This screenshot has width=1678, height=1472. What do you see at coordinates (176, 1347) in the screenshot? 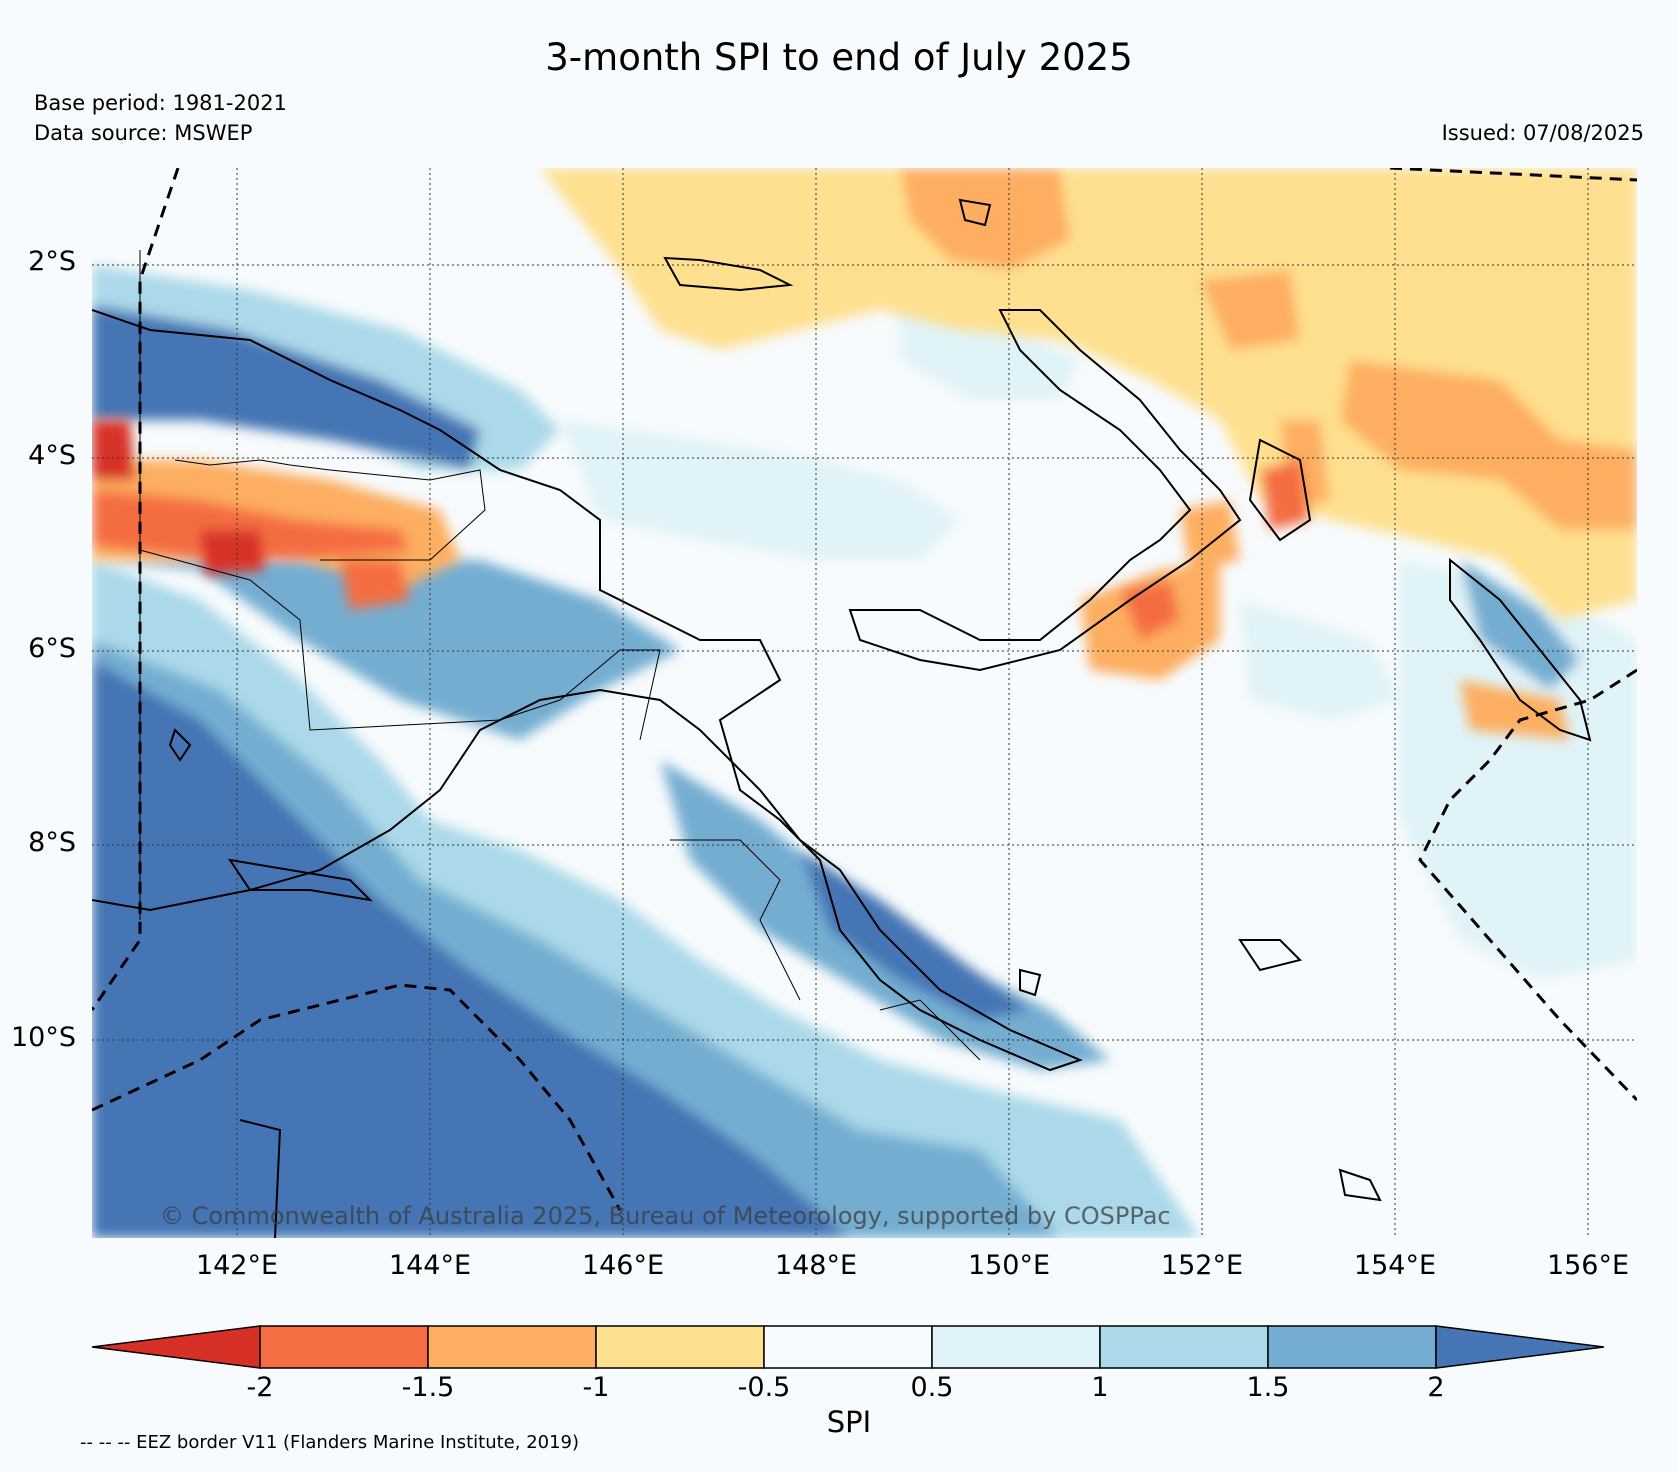
I see `colorbar-extend-low` at bounding box center [176, 1347].